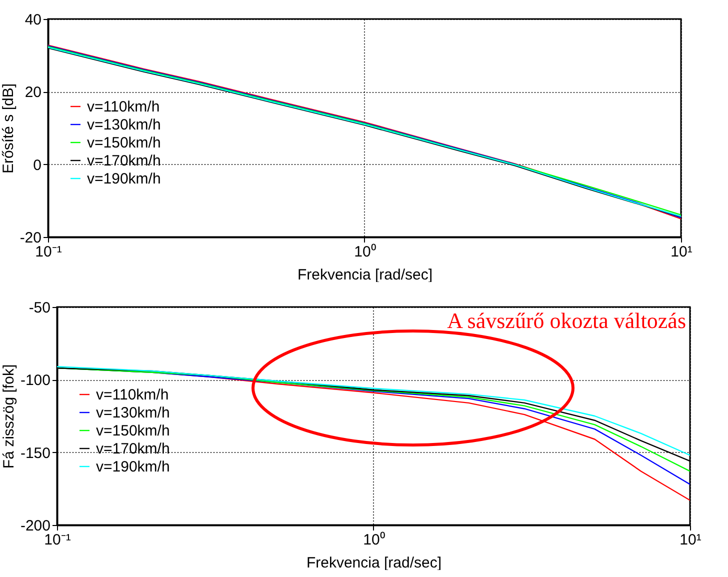 This screenshot has height=577, width=728. What do you see at coordinates (37, 165) in the screenshot?
I see `y-tick-label: 0` at bounding box center [37, 165].